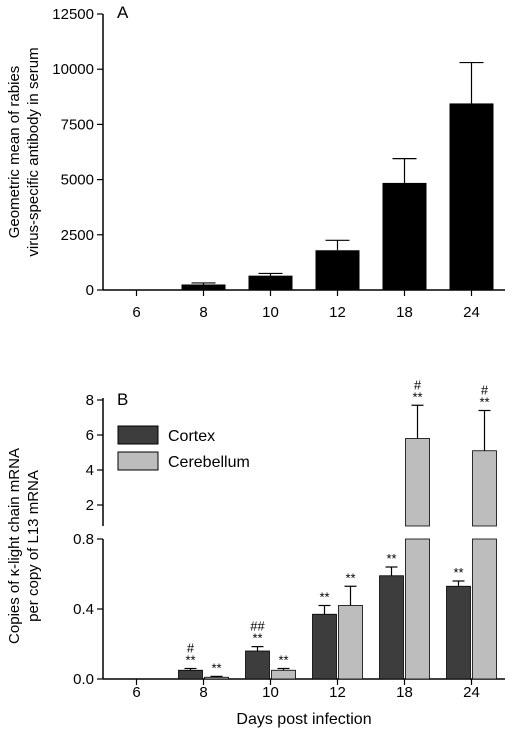  What do you see at coordinates (73, 69) in the screenshot?
I see `y-tick-label: 10000` at bounding box center [73, 69].